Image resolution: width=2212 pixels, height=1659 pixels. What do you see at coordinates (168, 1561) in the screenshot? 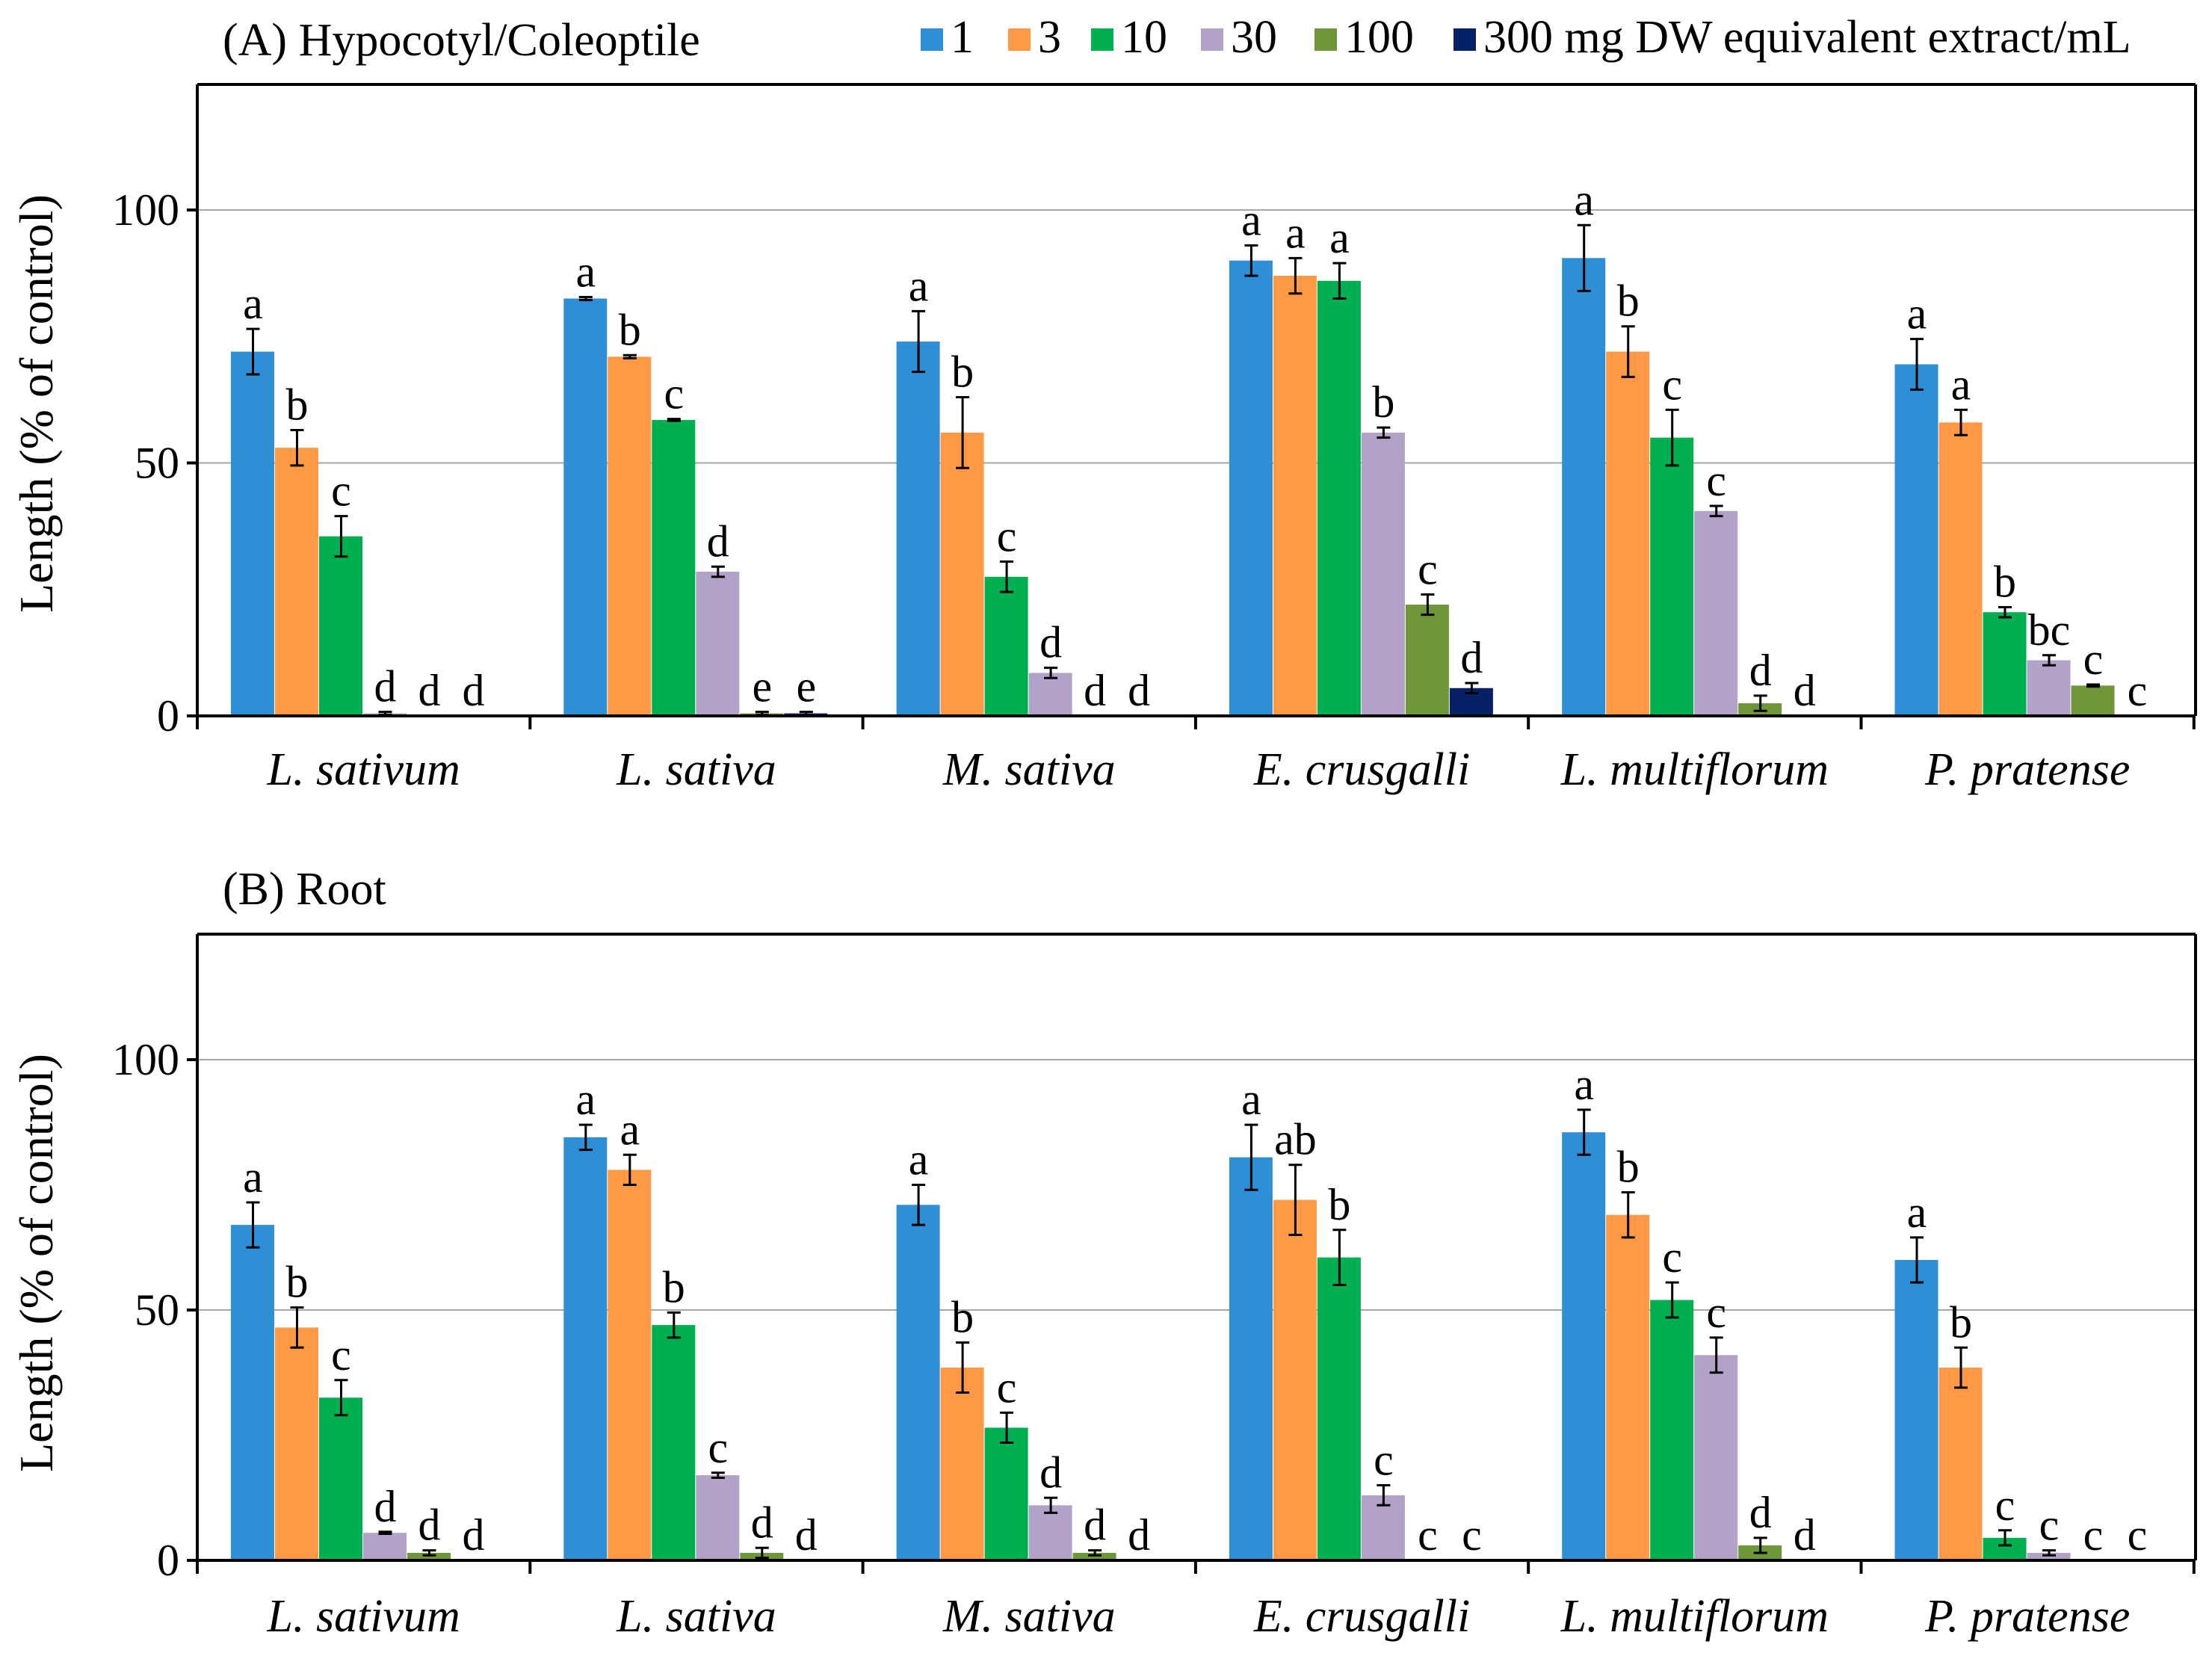
I see `y-tick-label-0: 0` at bounding box center [168, 1561].